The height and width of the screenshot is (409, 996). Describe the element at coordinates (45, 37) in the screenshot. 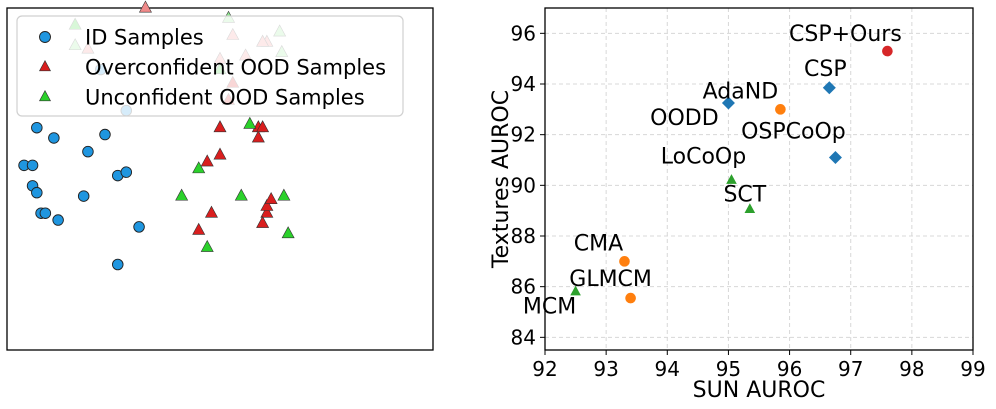

I see `legend-marker-circle` at that location.